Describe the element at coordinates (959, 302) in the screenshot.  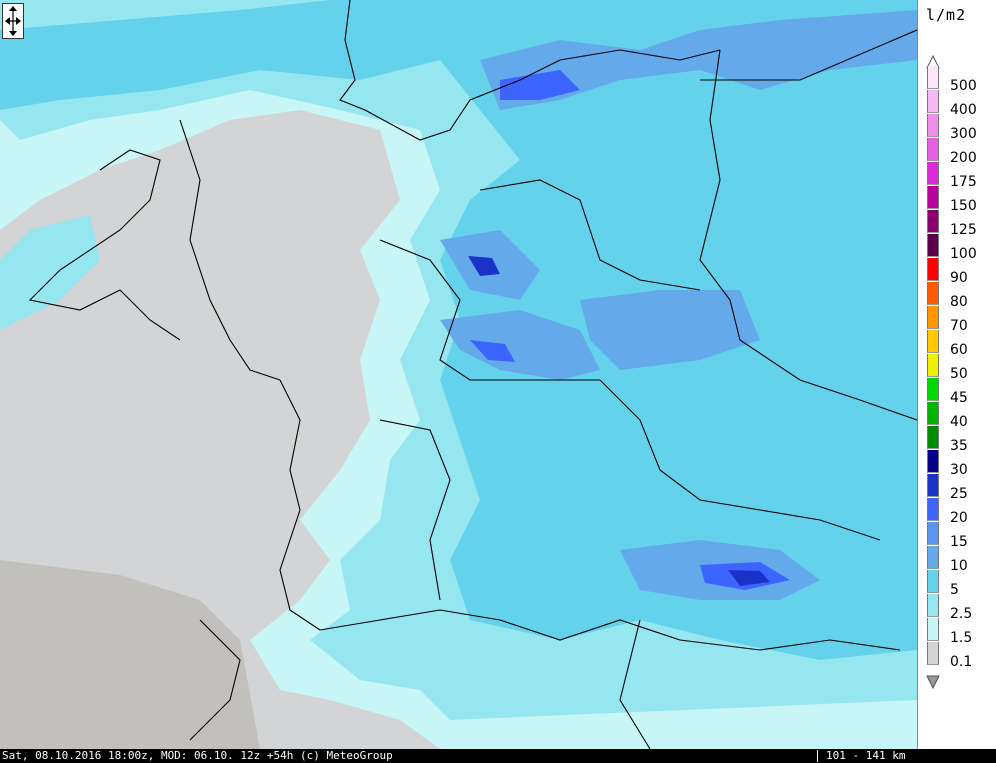
I see `legend-label: 80` at that location.